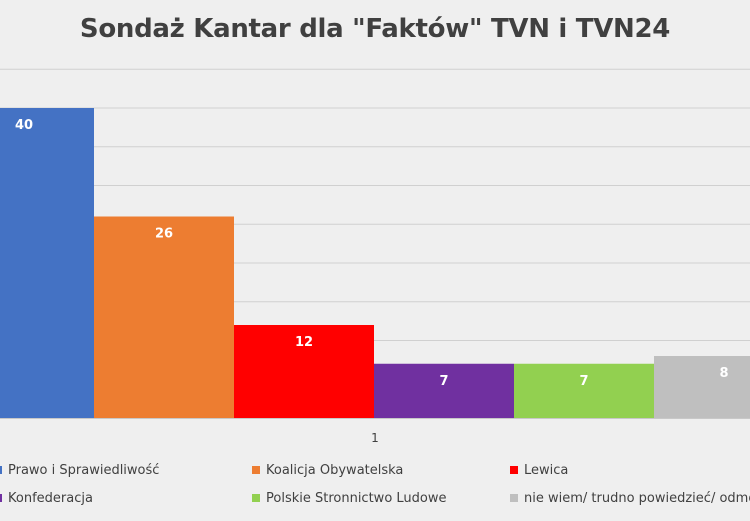 This screenshot has width=750, height=521. I want to click on legend-label: Konfederacja, so click(50, 498).